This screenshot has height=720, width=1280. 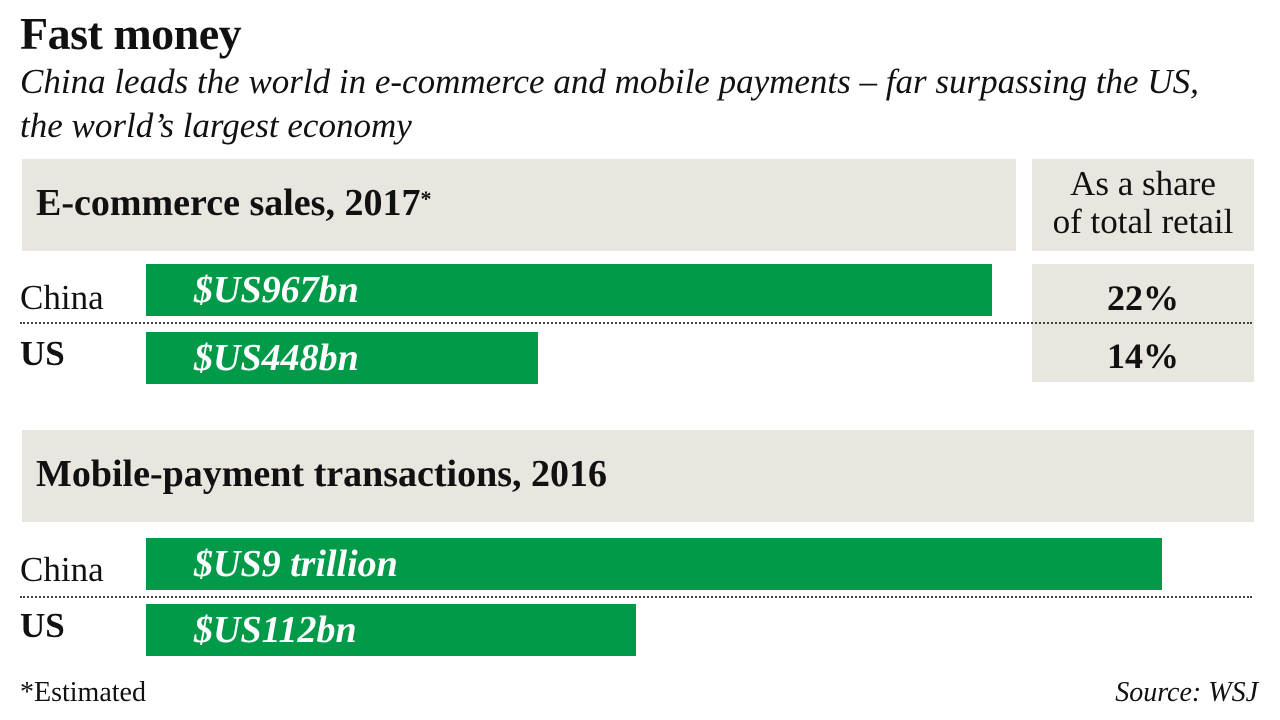 I want to click on ecommerce-header-panel: E-commerce sales, 2017*, so click(x=519, y=205).